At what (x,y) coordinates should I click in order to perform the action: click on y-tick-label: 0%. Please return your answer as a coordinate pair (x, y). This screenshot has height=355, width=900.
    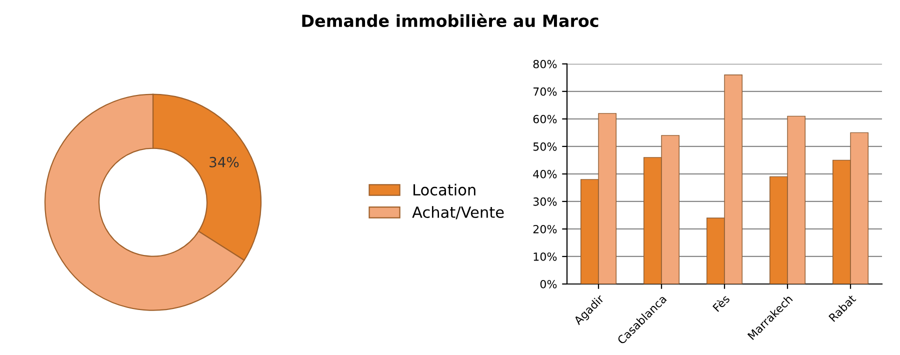
    Looking at the image, I should click on (548, 284).